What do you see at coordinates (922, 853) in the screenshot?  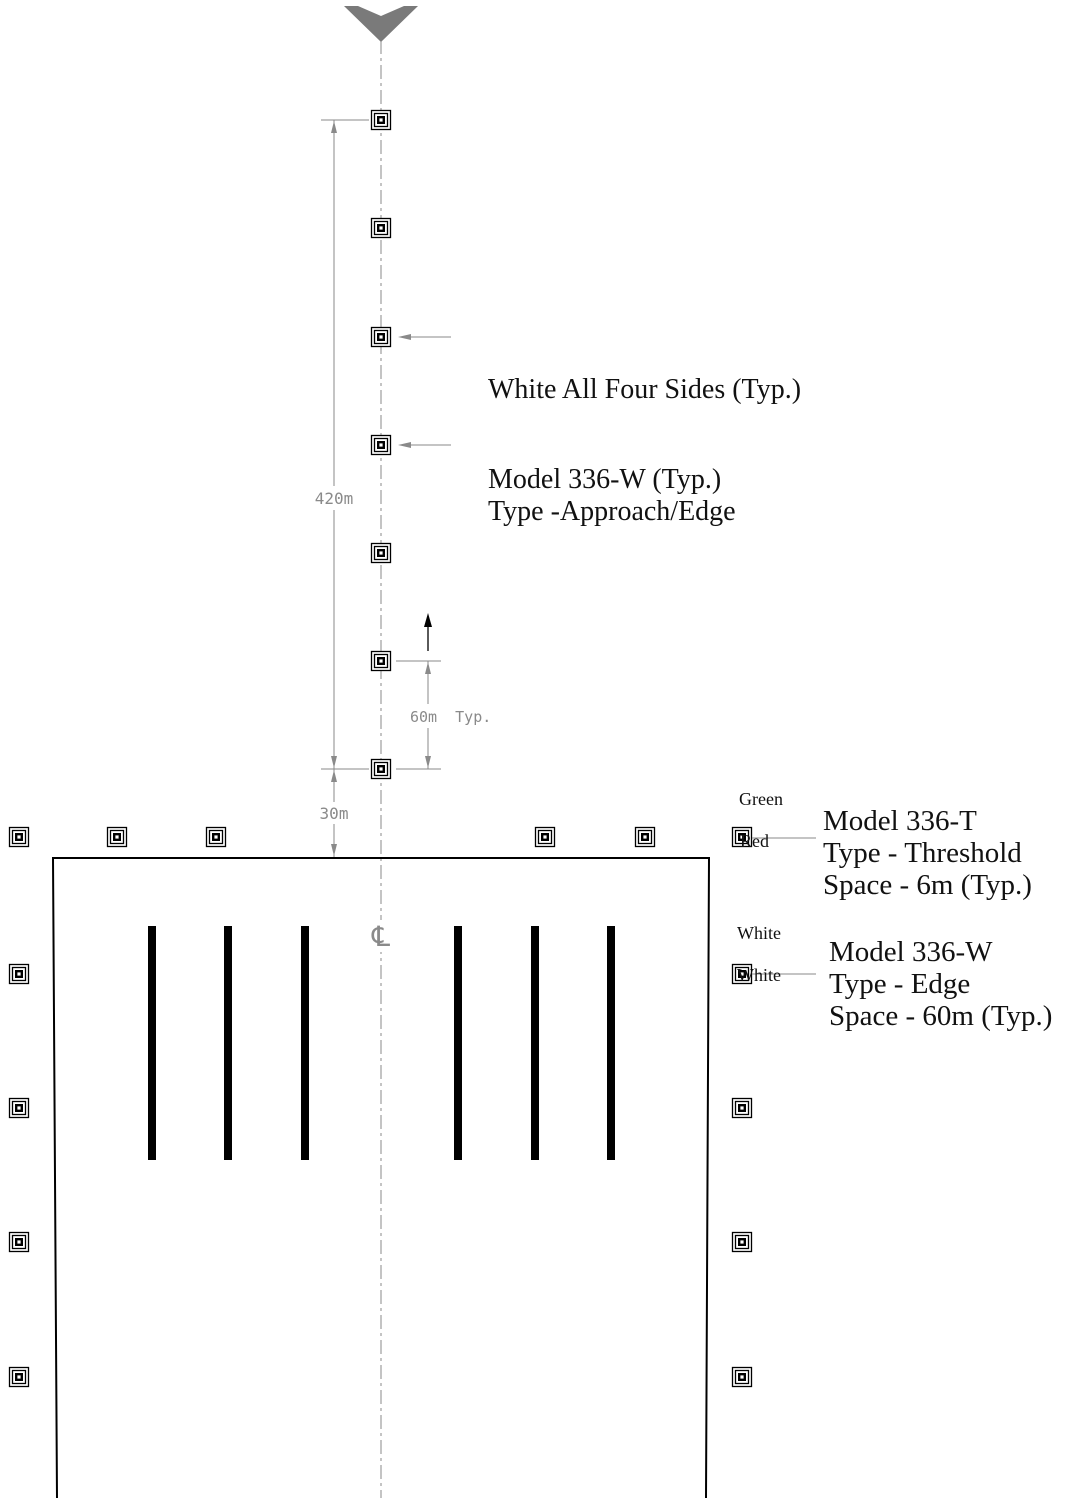 I see `threshold-type-label: Type - Threshold` at bounding box center [922, 853].